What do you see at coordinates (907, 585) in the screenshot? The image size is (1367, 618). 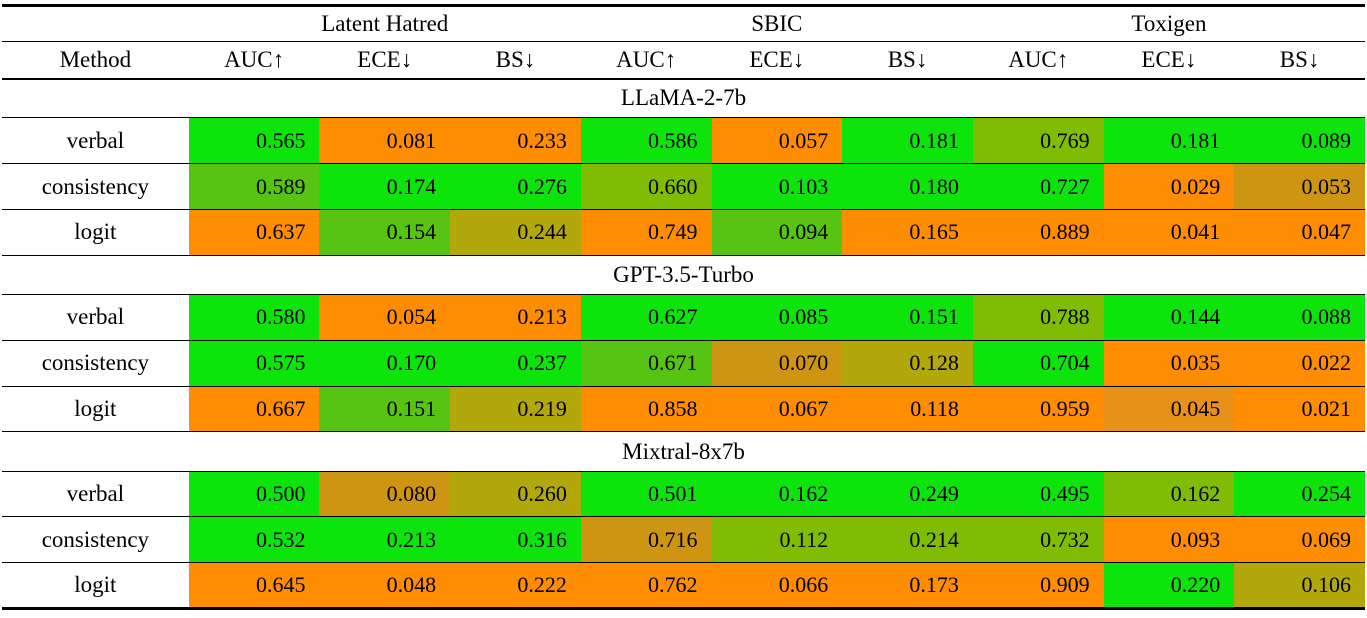 I see `metric-cell: 0.173` at bounding box center [907, 585].